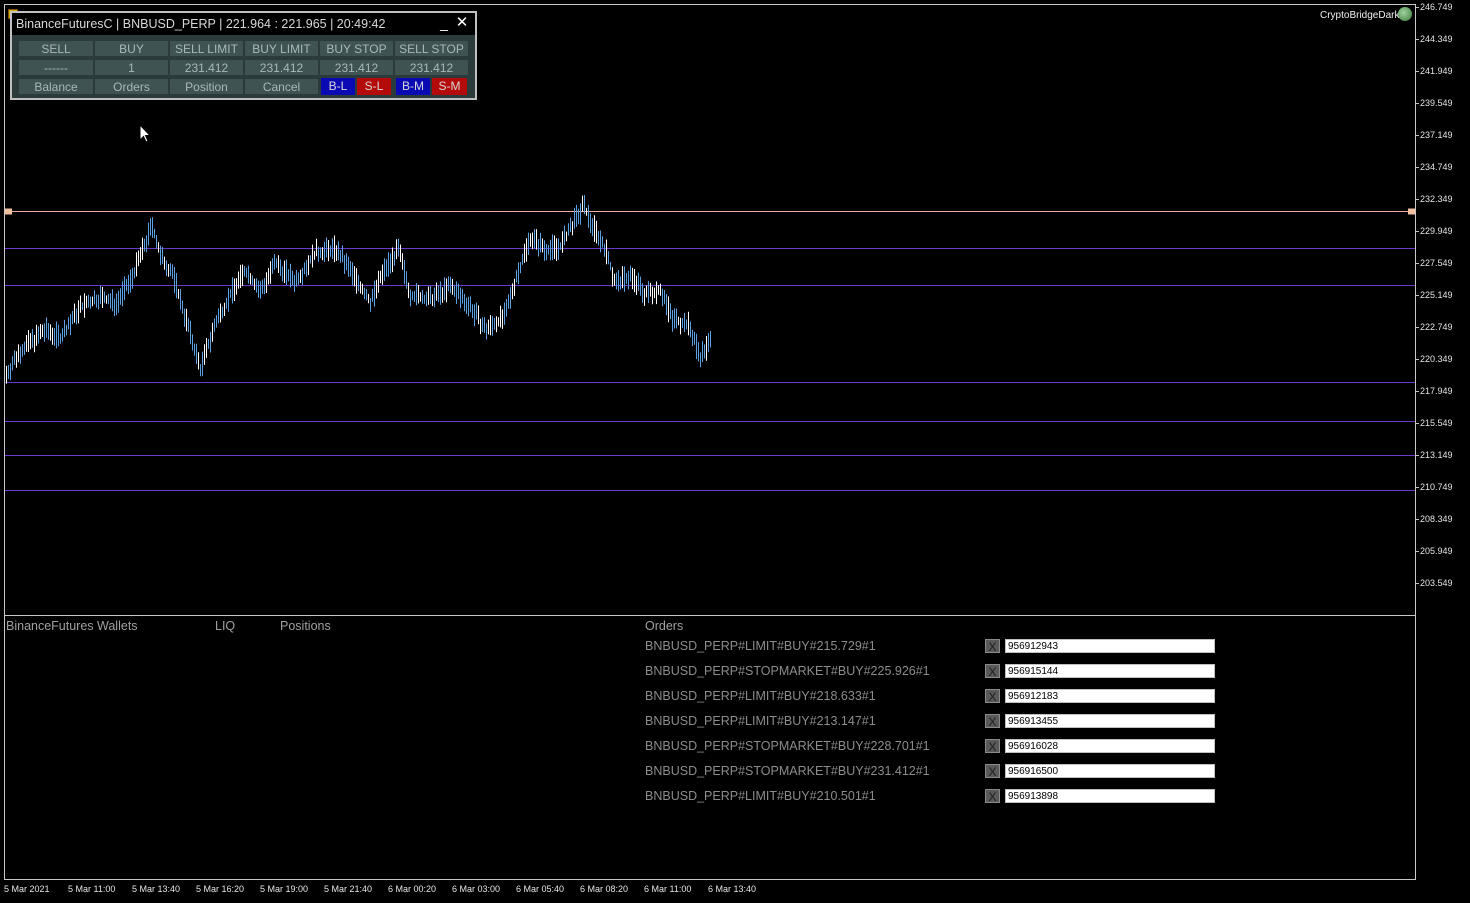  What do you see at coordinates (131, 48) in the screenshot?
I see `buy-button: BUY` at bounding box center [131, 48].